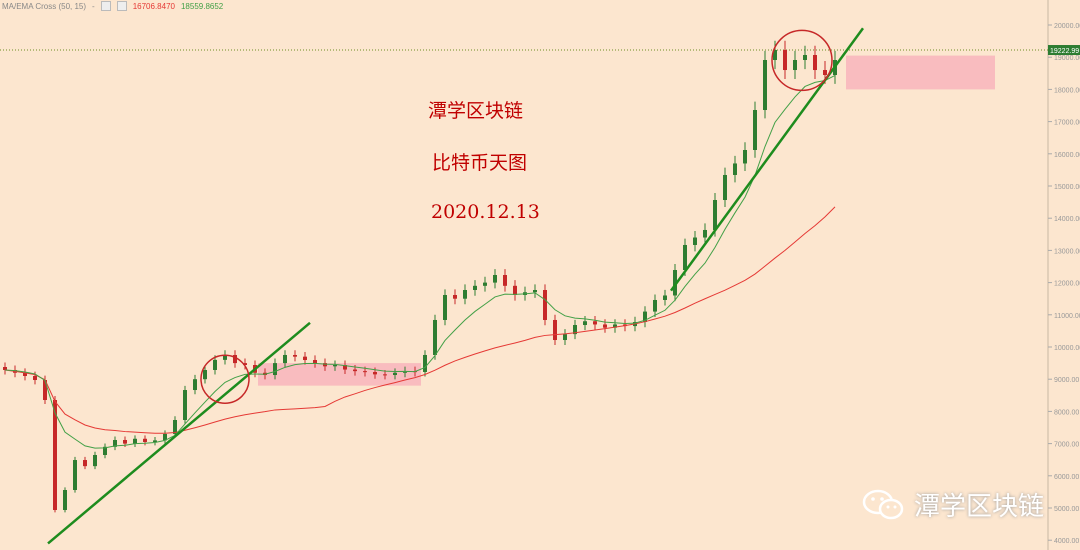 The width and height of the screenshot is (1080, 550). I want to click on y-tick-label: 16000.00, so click(1067, 155).